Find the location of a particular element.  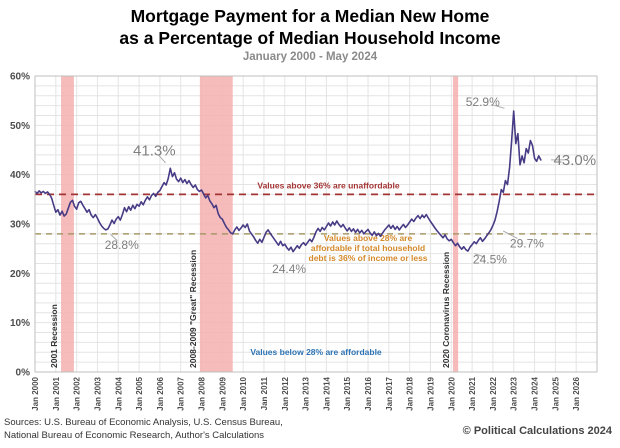

zone-note-orange: debt is 36% of income or less is located at coordinates (368, 258).